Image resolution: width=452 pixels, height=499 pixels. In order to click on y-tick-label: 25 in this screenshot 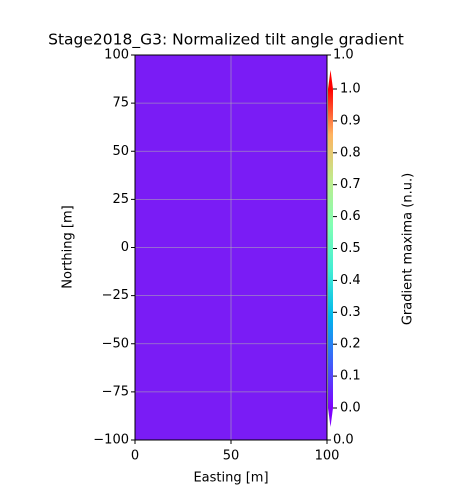, I will do `click(120, 199)`.